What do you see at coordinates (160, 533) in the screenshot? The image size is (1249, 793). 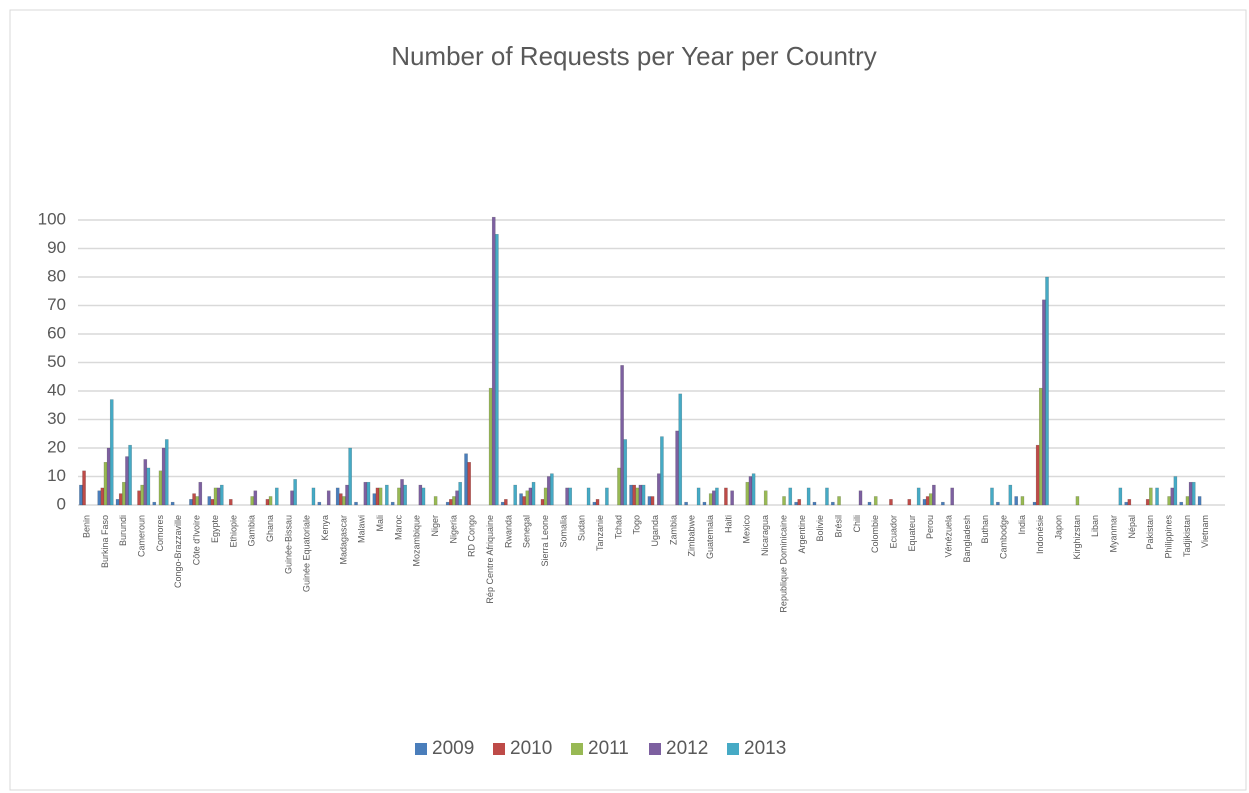 I see `x-tick-label: Comores` at bounding box center [160, 533].